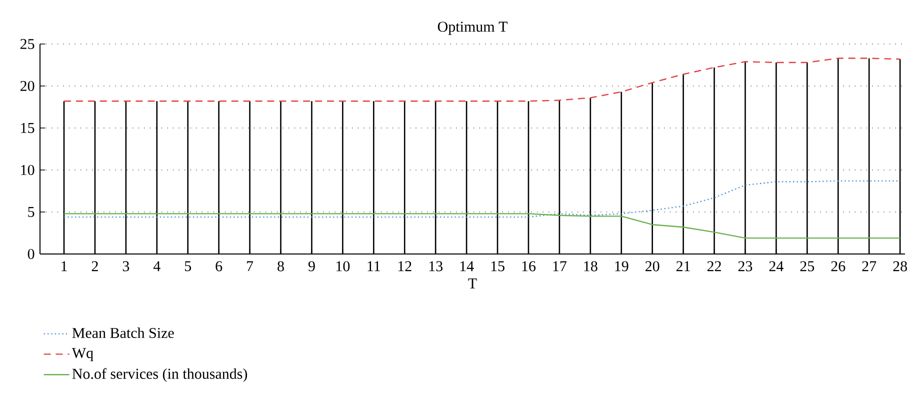 The image size is (912, 415). I want to click on x-tick-label: 15, so click(497, 266).